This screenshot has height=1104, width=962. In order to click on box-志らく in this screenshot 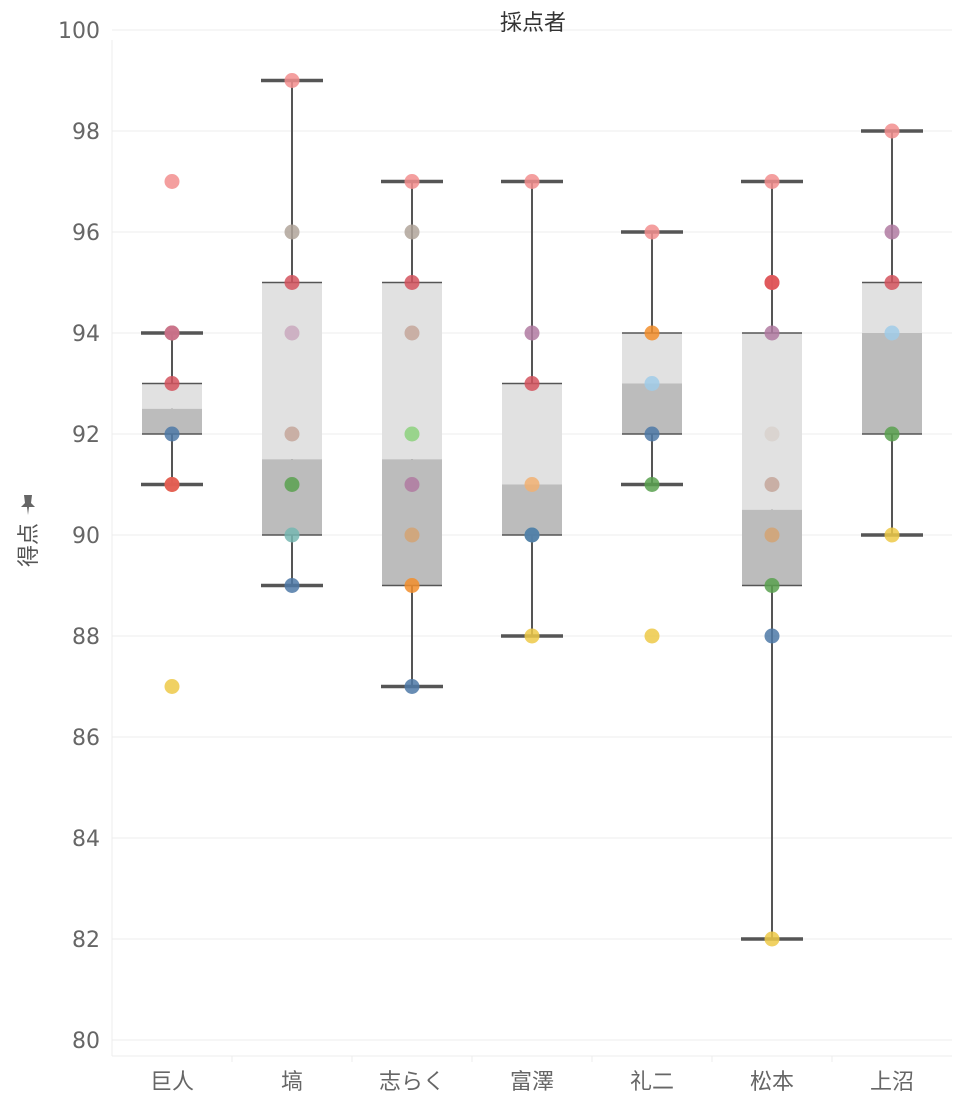, I will do `click(412, 434)`.